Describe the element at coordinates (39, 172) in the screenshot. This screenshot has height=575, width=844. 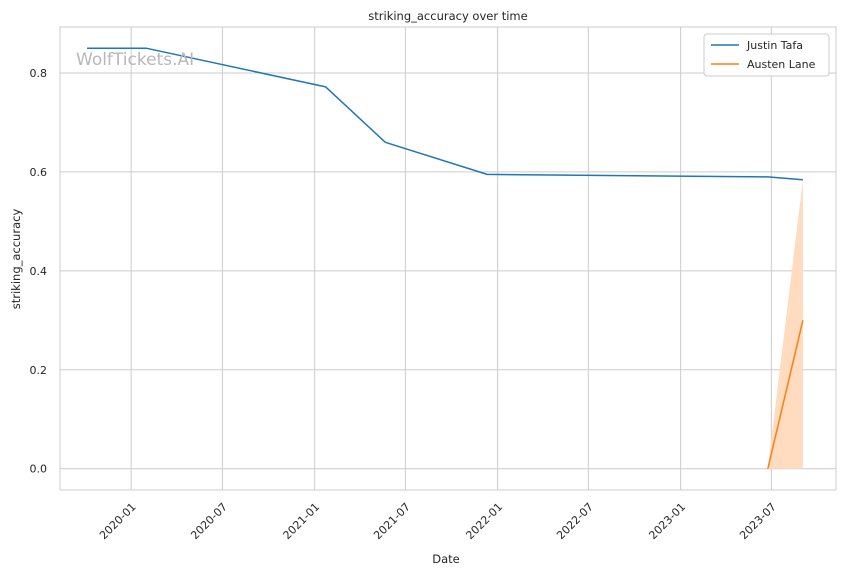
I see `y-tick-label: 0.6` at that location.